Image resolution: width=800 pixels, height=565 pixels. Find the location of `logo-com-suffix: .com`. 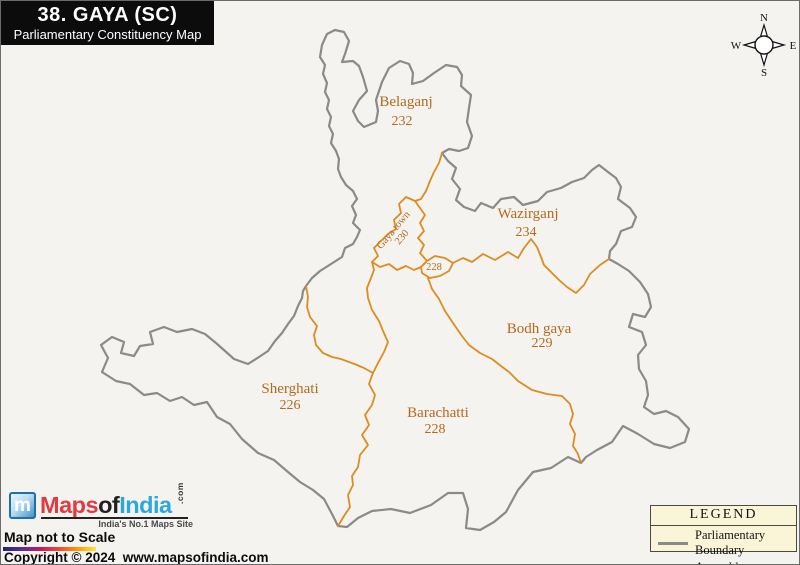

logo-com-suffix: .com is located at coordinates (180, 493).